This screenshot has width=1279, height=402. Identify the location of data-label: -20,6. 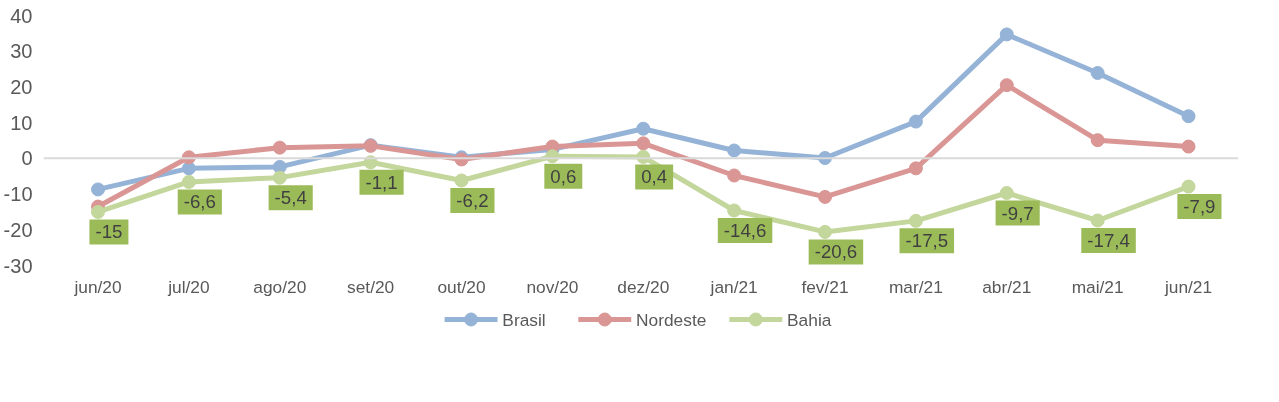
(836, 252).